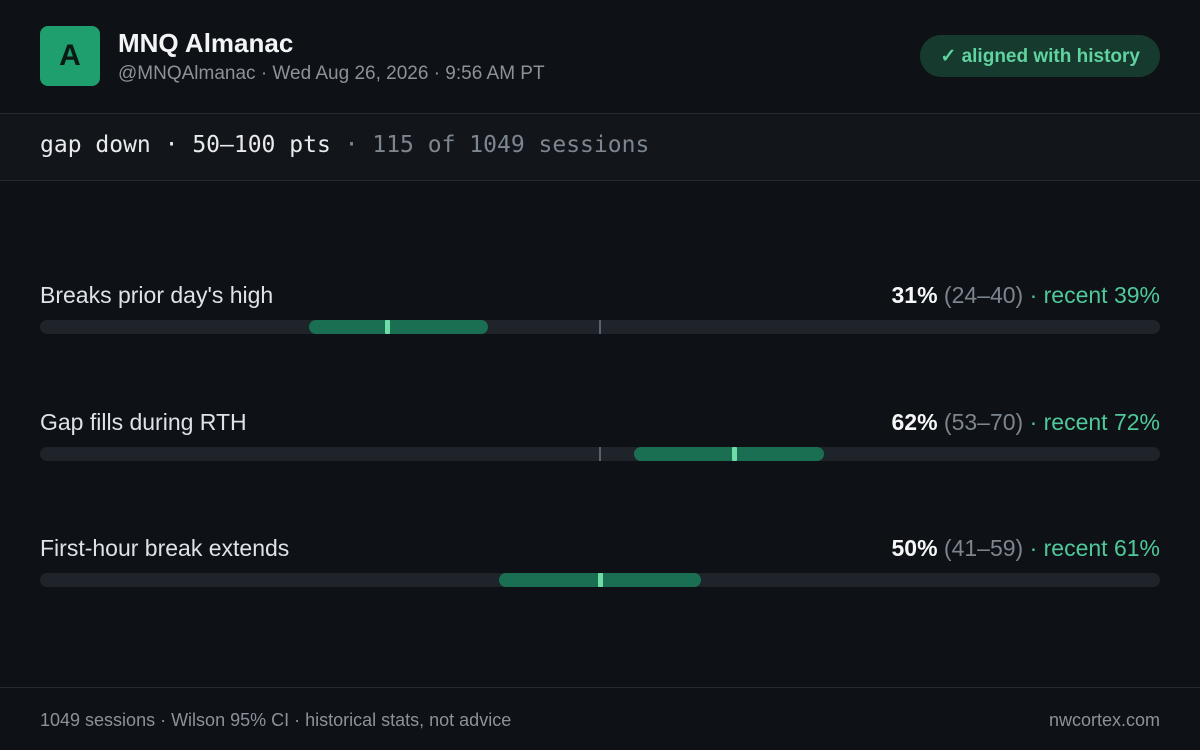  Describe the element at coordinates (70, 56) in the screenshot. I see `avatar: A` at that location.